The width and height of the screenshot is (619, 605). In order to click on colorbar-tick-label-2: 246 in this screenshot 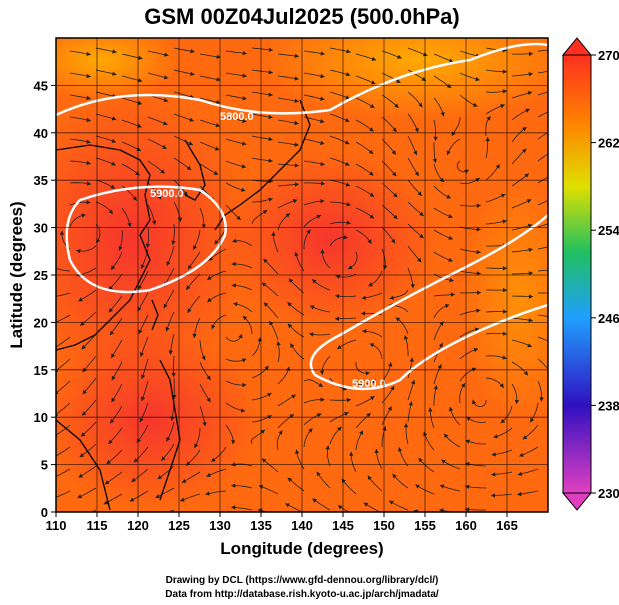, I will do `click(608, 318)`.